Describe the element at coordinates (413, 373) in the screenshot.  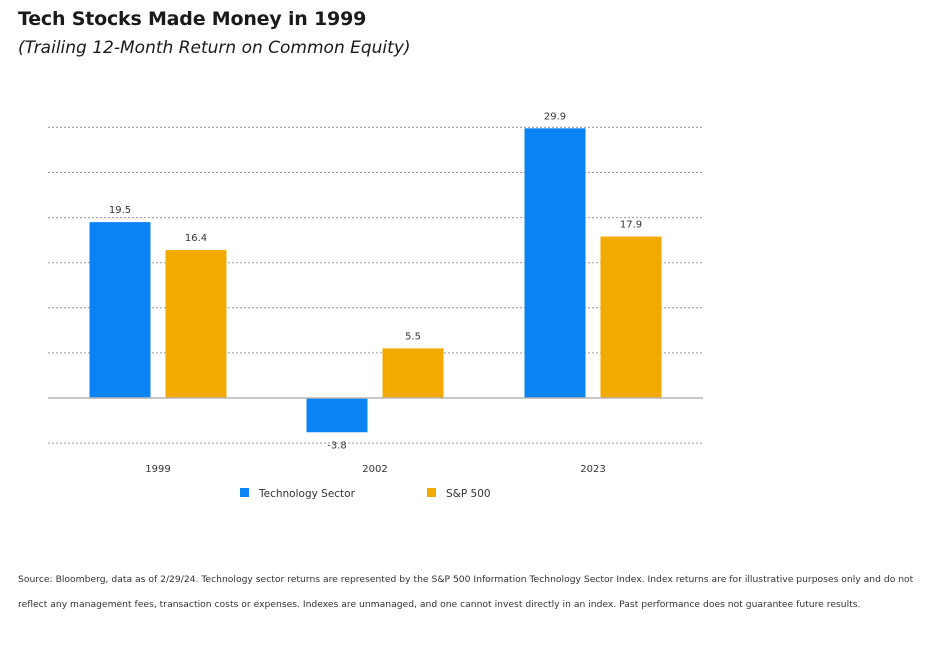
I see `bar-sp500-2002` at that location.